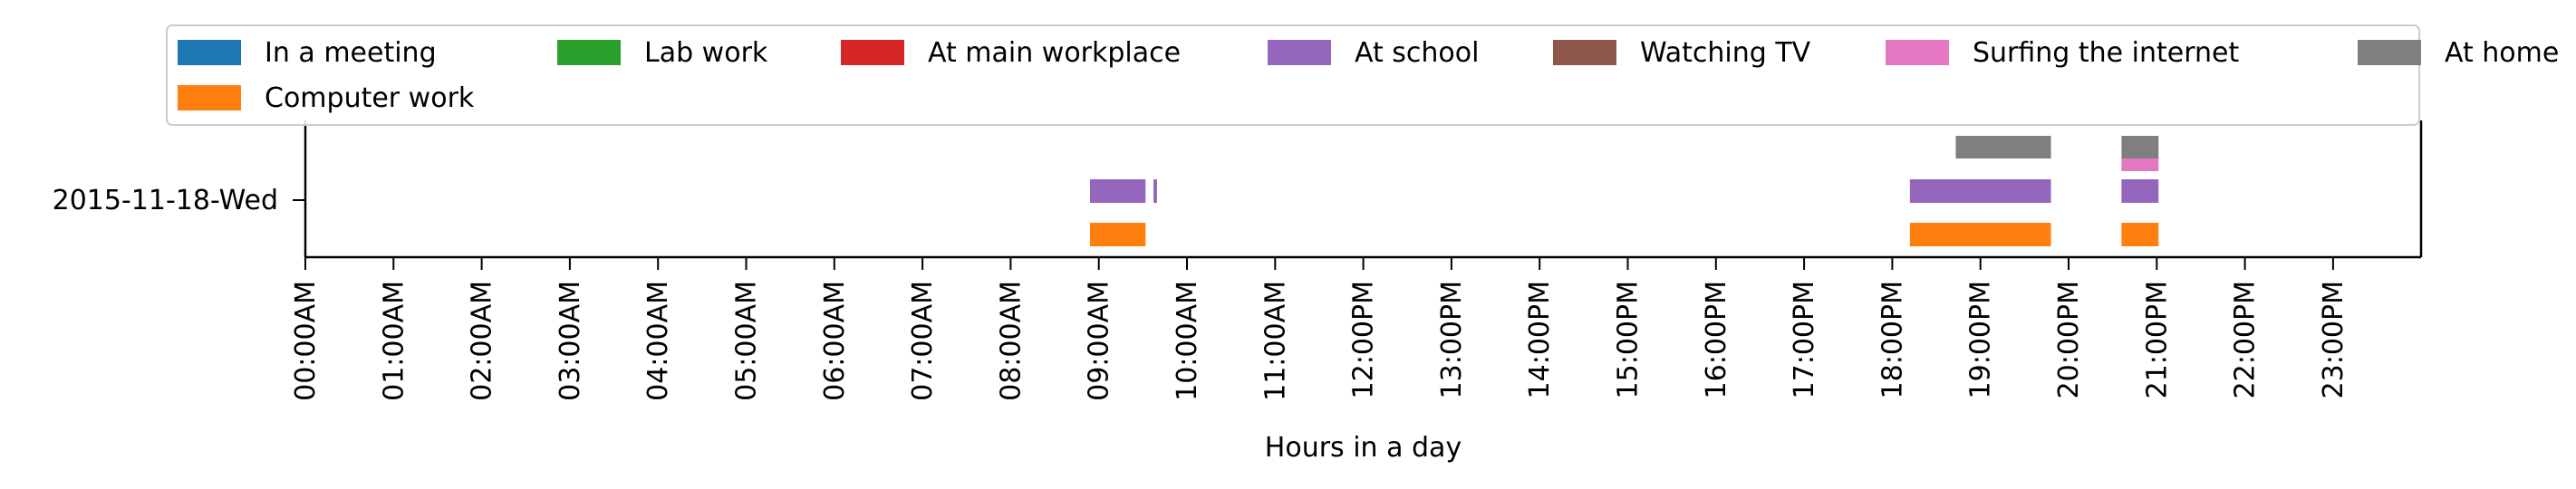  I want to click on legend-swatch-watching-tv, so click(1584, 52).